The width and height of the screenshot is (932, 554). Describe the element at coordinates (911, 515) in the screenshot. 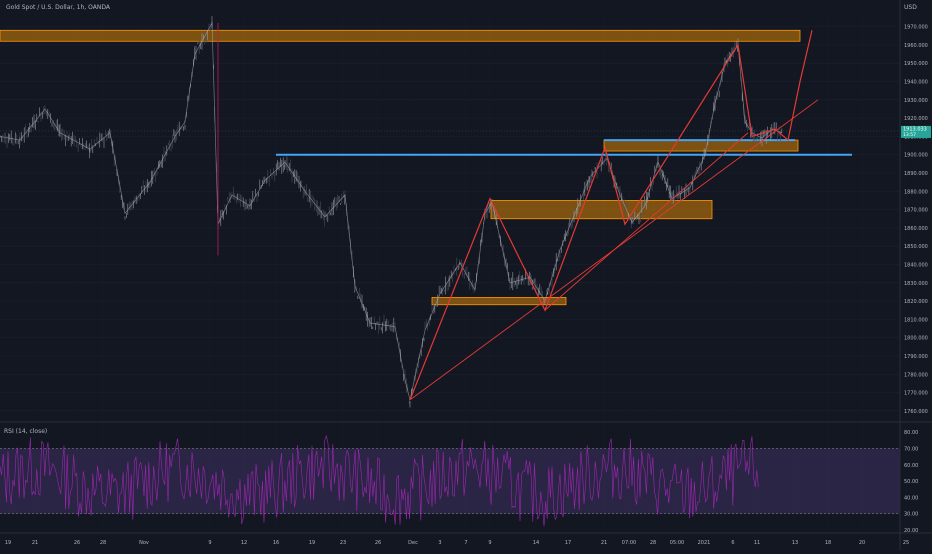

I see `rsi-tick-label: 30.00` at that location.